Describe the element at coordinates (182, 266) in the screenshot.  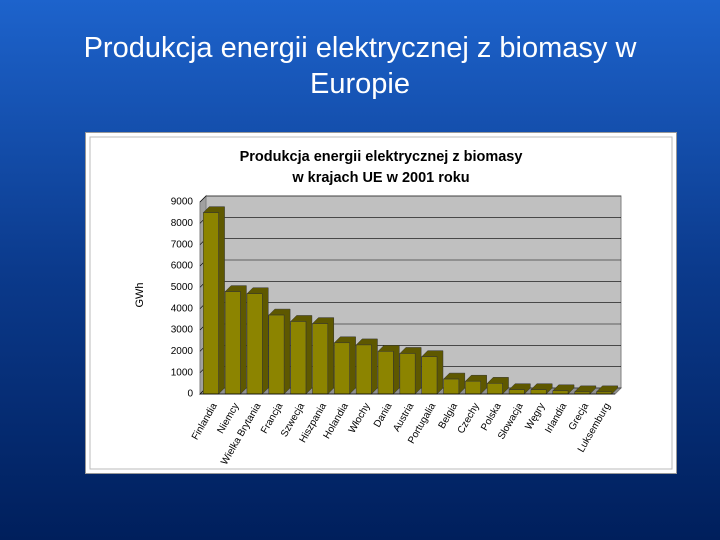
I see `y-tick-label: 6000` at that location.